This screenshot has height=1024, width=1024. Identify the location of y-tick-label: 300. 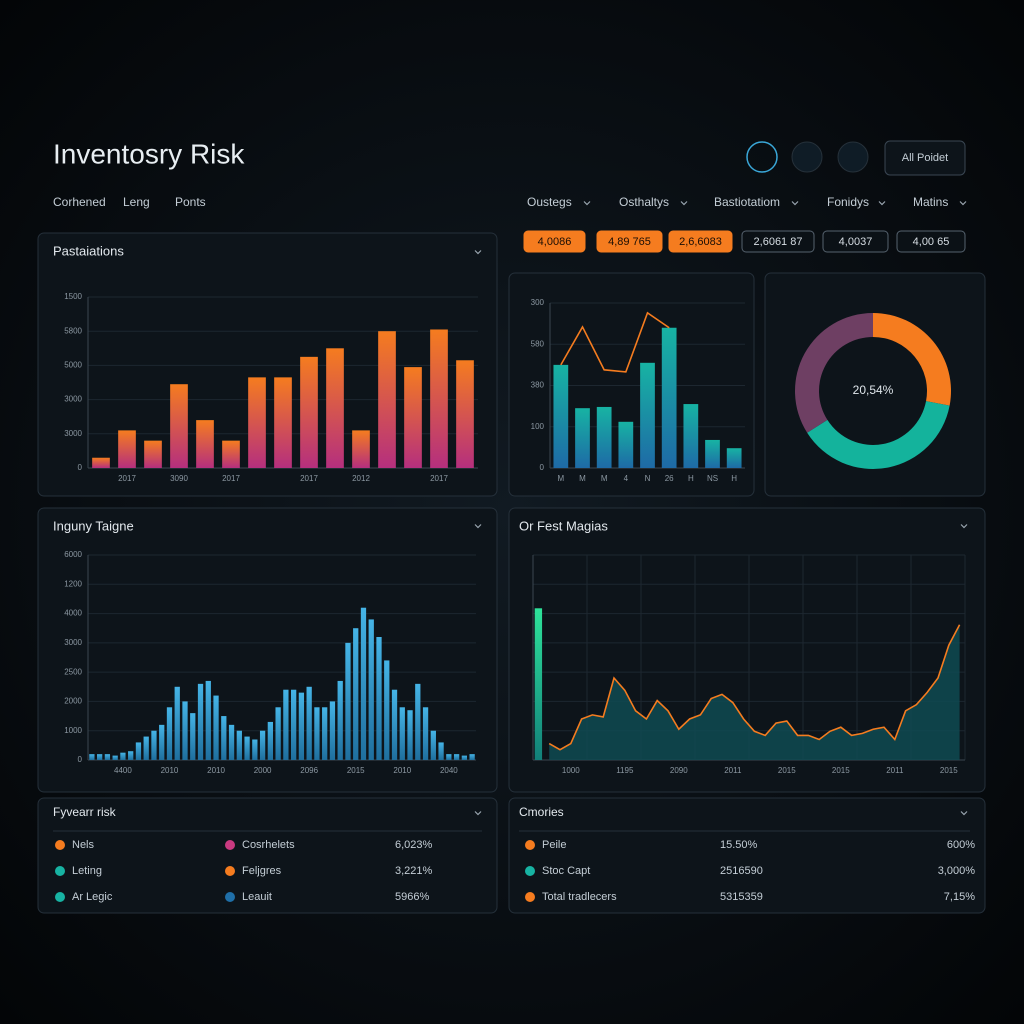
(538, 302).